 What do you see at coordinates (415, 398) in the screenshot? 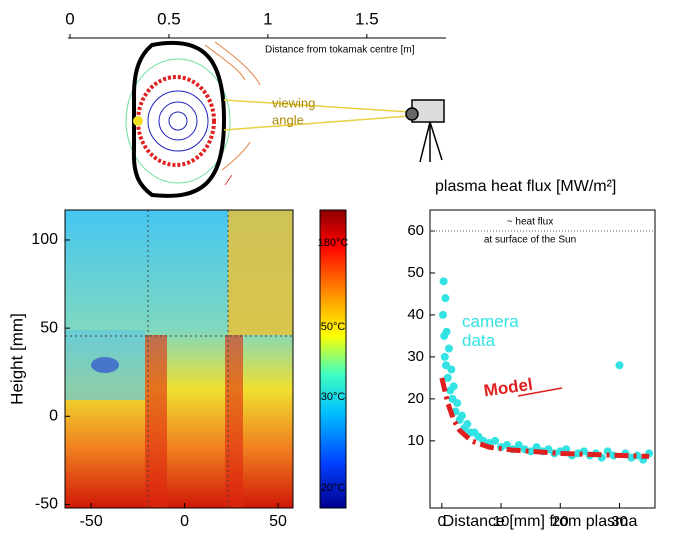
I see `y-tick-label: 20` at bounding box center [415, 398].